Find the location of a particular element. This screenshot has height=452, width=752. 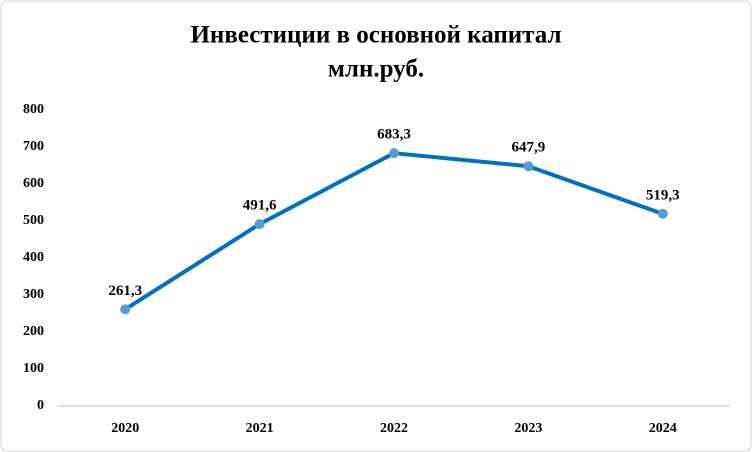

x-tick-label: 2021 is located at coordinates (260, 428).